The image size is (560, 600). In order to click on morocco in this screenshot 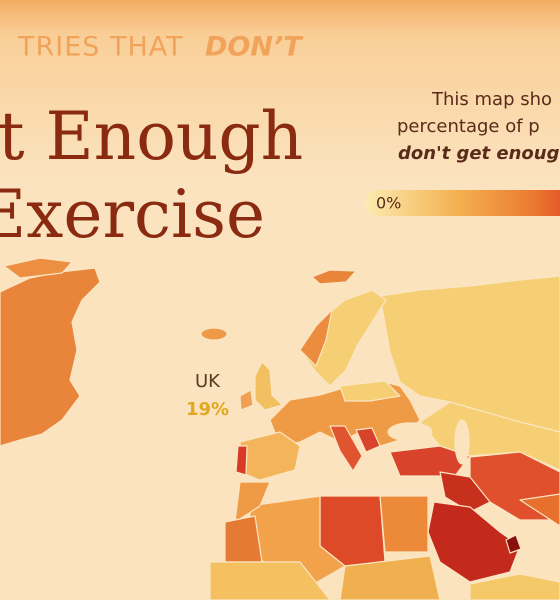, I will do `click(252, 502)`.